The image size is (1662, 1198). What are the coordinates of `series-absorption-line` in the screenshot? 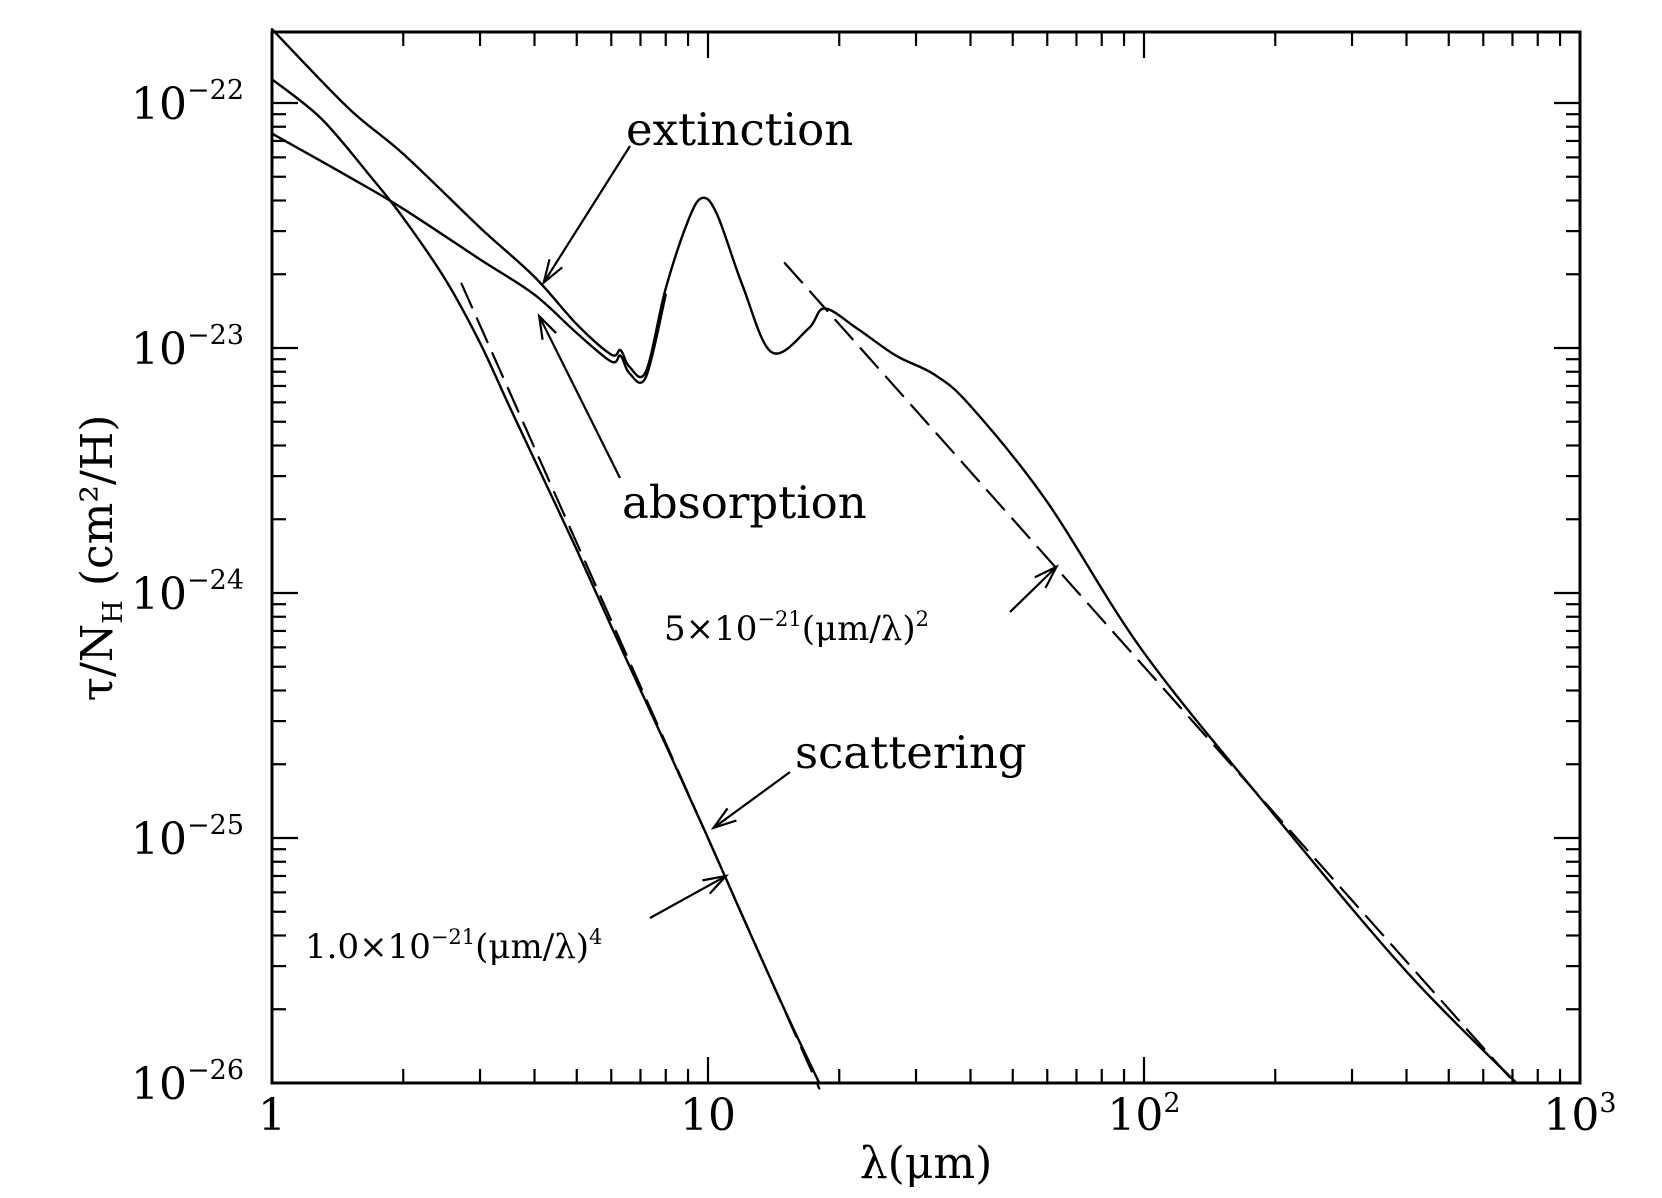 It's located at (468, 258).